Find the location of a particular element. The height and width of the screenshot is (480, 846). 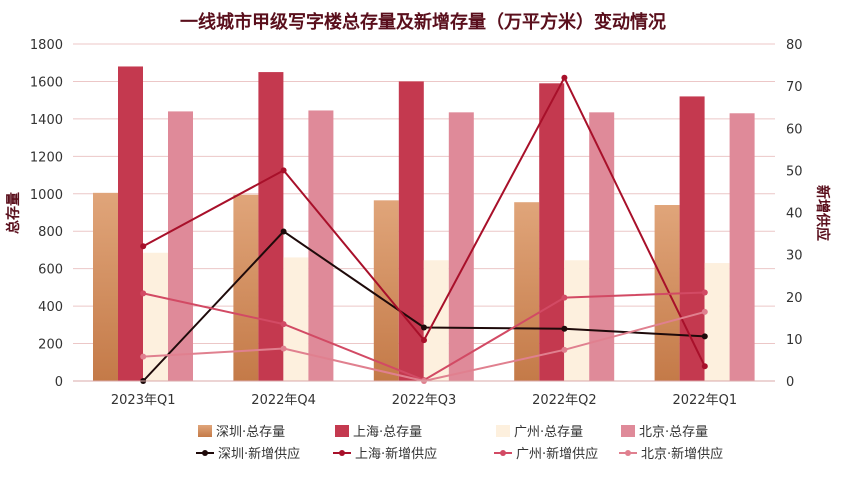

y-axis-left-label: 总存量 is located at coordinates (13, 213).